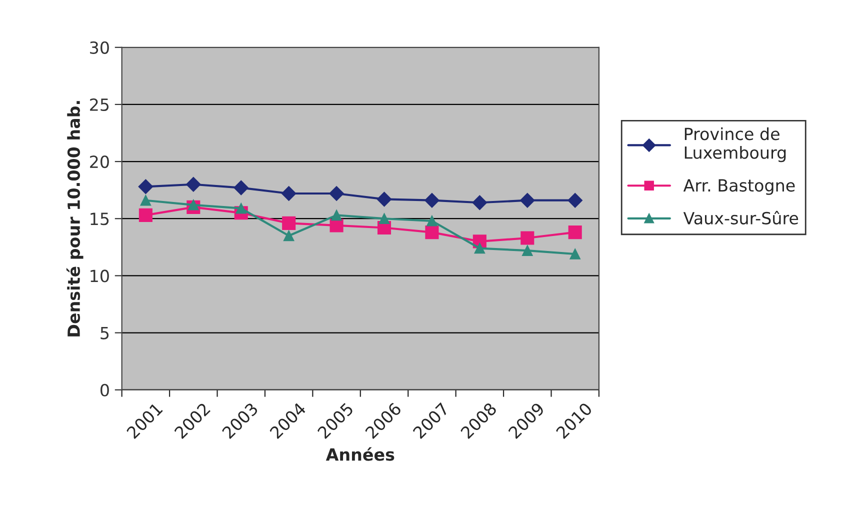  What do you see at coordinates (99, 162) in the screenshot?
I see `y-tick-label: 20` at bounding box center [99, 162].